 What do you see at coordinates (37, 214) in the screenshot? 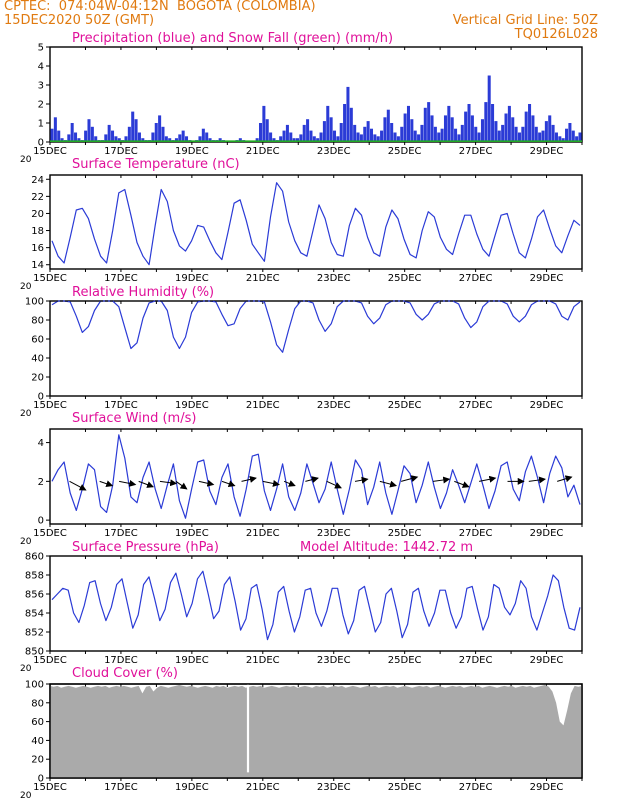
I see `ytick-label: 20` at bounding box center [37, 214].